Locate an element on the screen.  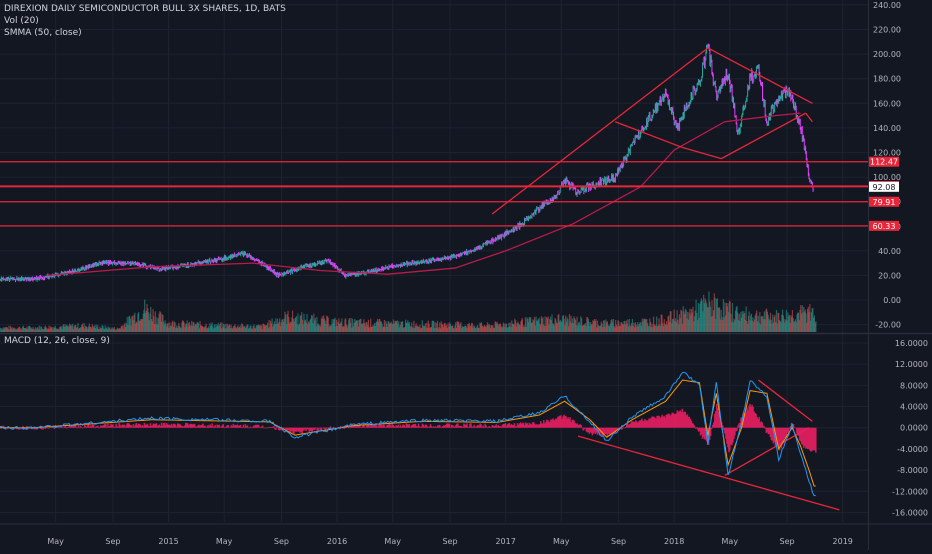
smma-legend: SMMA (50, close) is located at coordinates (43, 33).